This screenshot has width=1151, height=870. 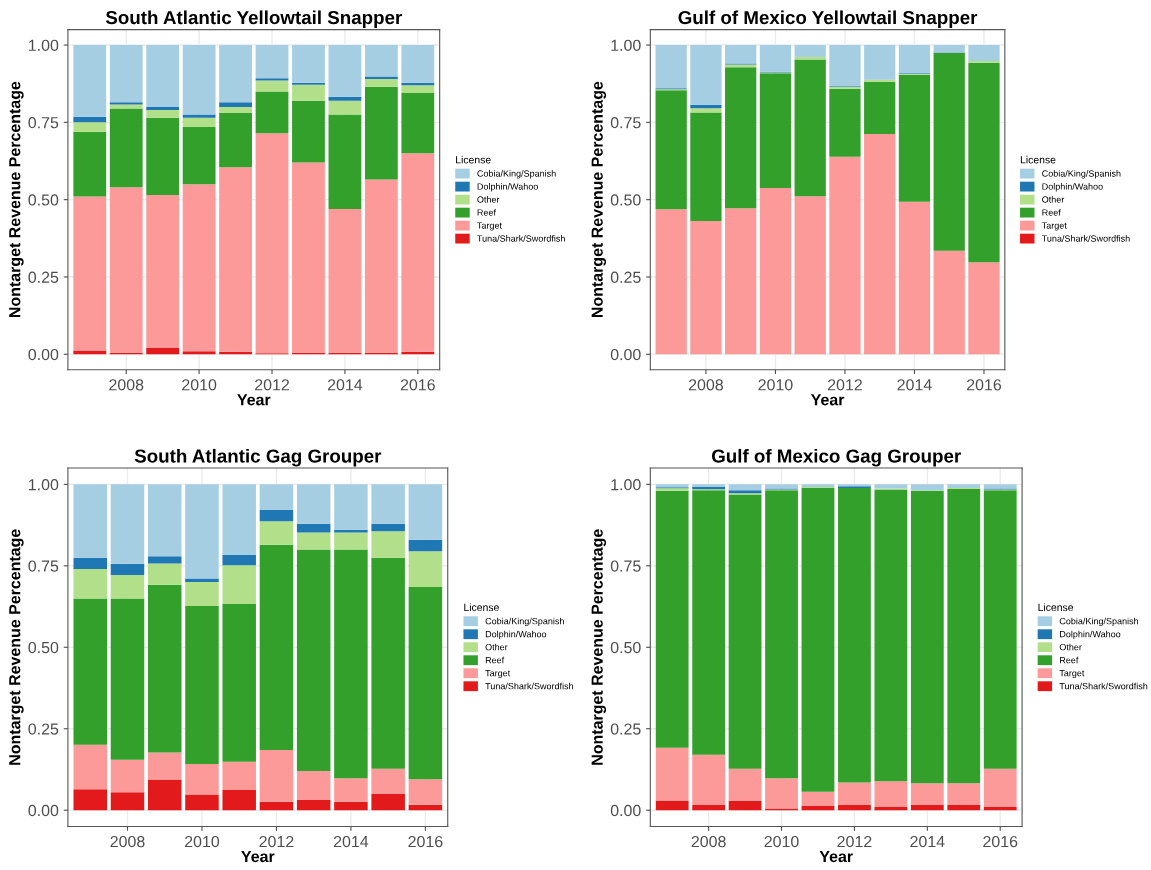 I want to click on chart-title: South Atlantic Yellowtail Snapper, so click(x=253, y=19).